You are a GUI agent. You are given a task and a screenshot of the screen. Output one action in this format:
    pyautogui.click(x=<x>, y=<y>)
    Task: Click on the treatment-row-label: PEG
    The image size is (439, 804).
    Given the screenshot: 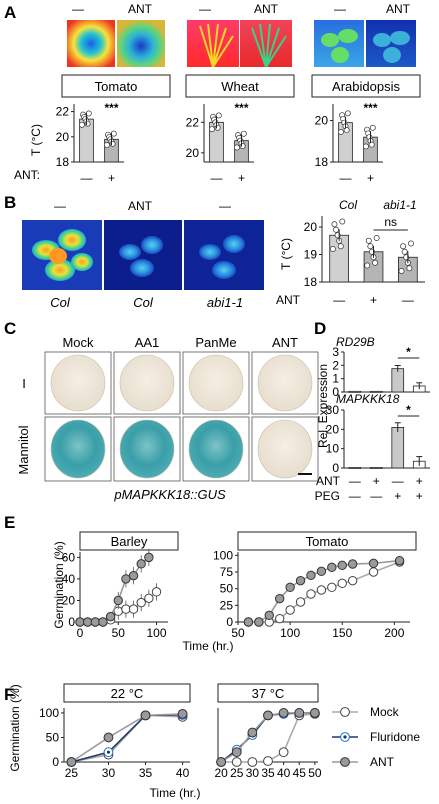 What is the action you would take?
    pyautogui.click(x=327, y=496)
    